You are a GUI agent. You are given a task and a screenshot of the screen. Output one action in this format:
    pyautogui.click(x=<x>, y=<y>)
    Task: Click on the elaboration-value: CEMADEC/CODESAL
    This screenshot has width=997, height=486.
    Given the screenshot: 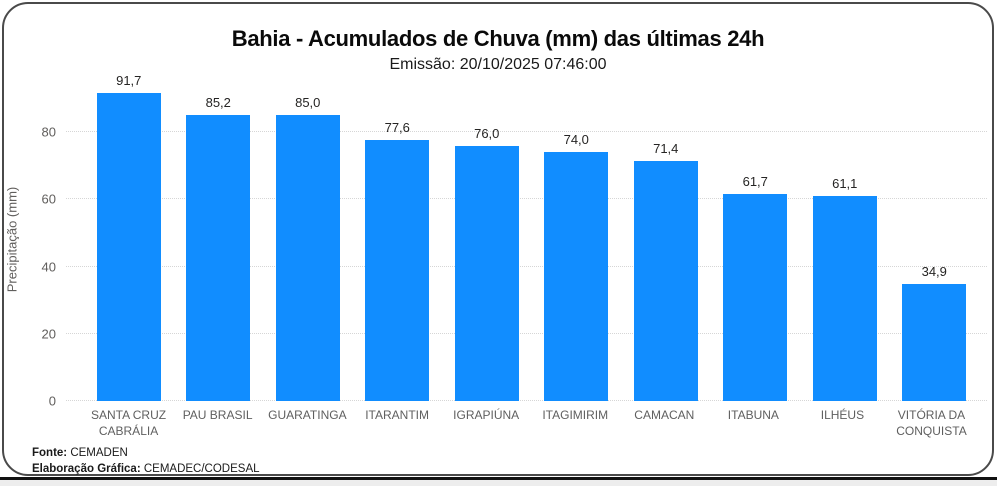 What is the action you would take?
    pyautogui.click(x=200, y=469)
    